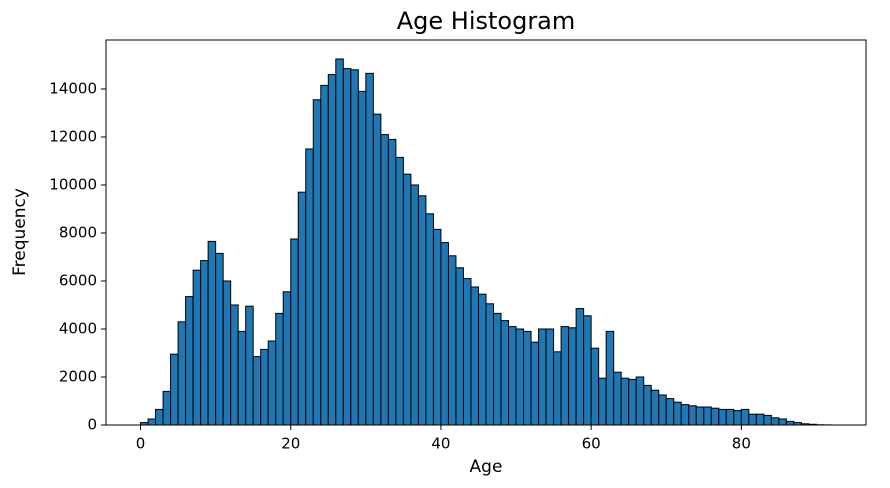 The width and height of the screenshot is (890, 488). What do you see at coordinates (78, 232) in the screenshot?
I see `y-tick-label: 8000` at bounding box center [78, 232].